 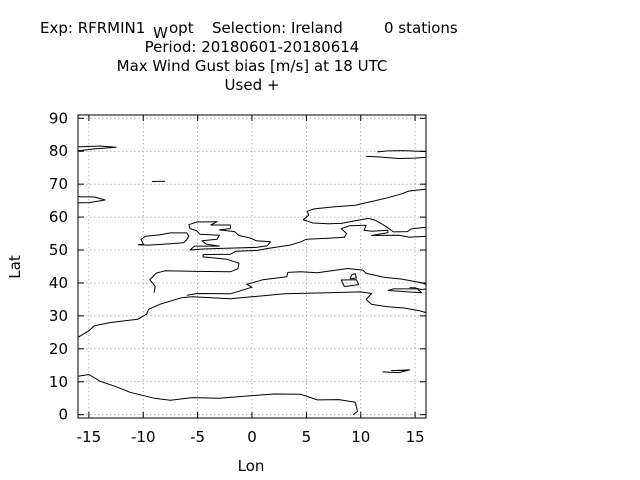 What do you see at coordinates (63, 415) in the screenshot?
I see `y-tick-label-0: 0` at bounding box center [63, 415].